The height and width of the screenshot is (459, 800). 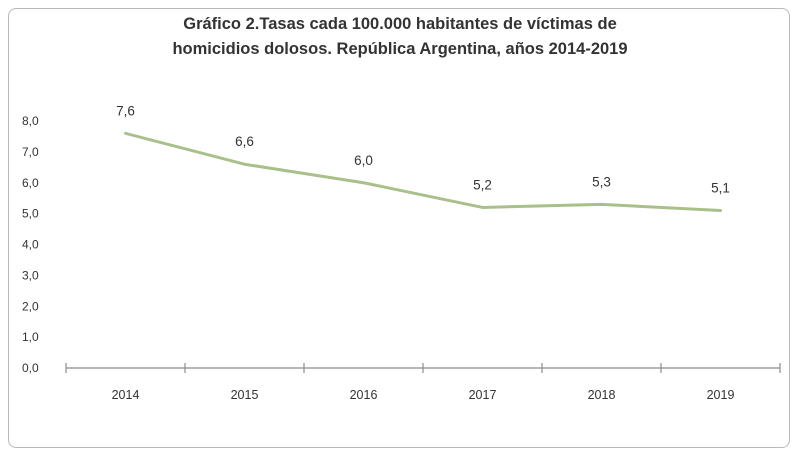 I want to click on y-tick-label: 3,0, so click(x=30, y=275).